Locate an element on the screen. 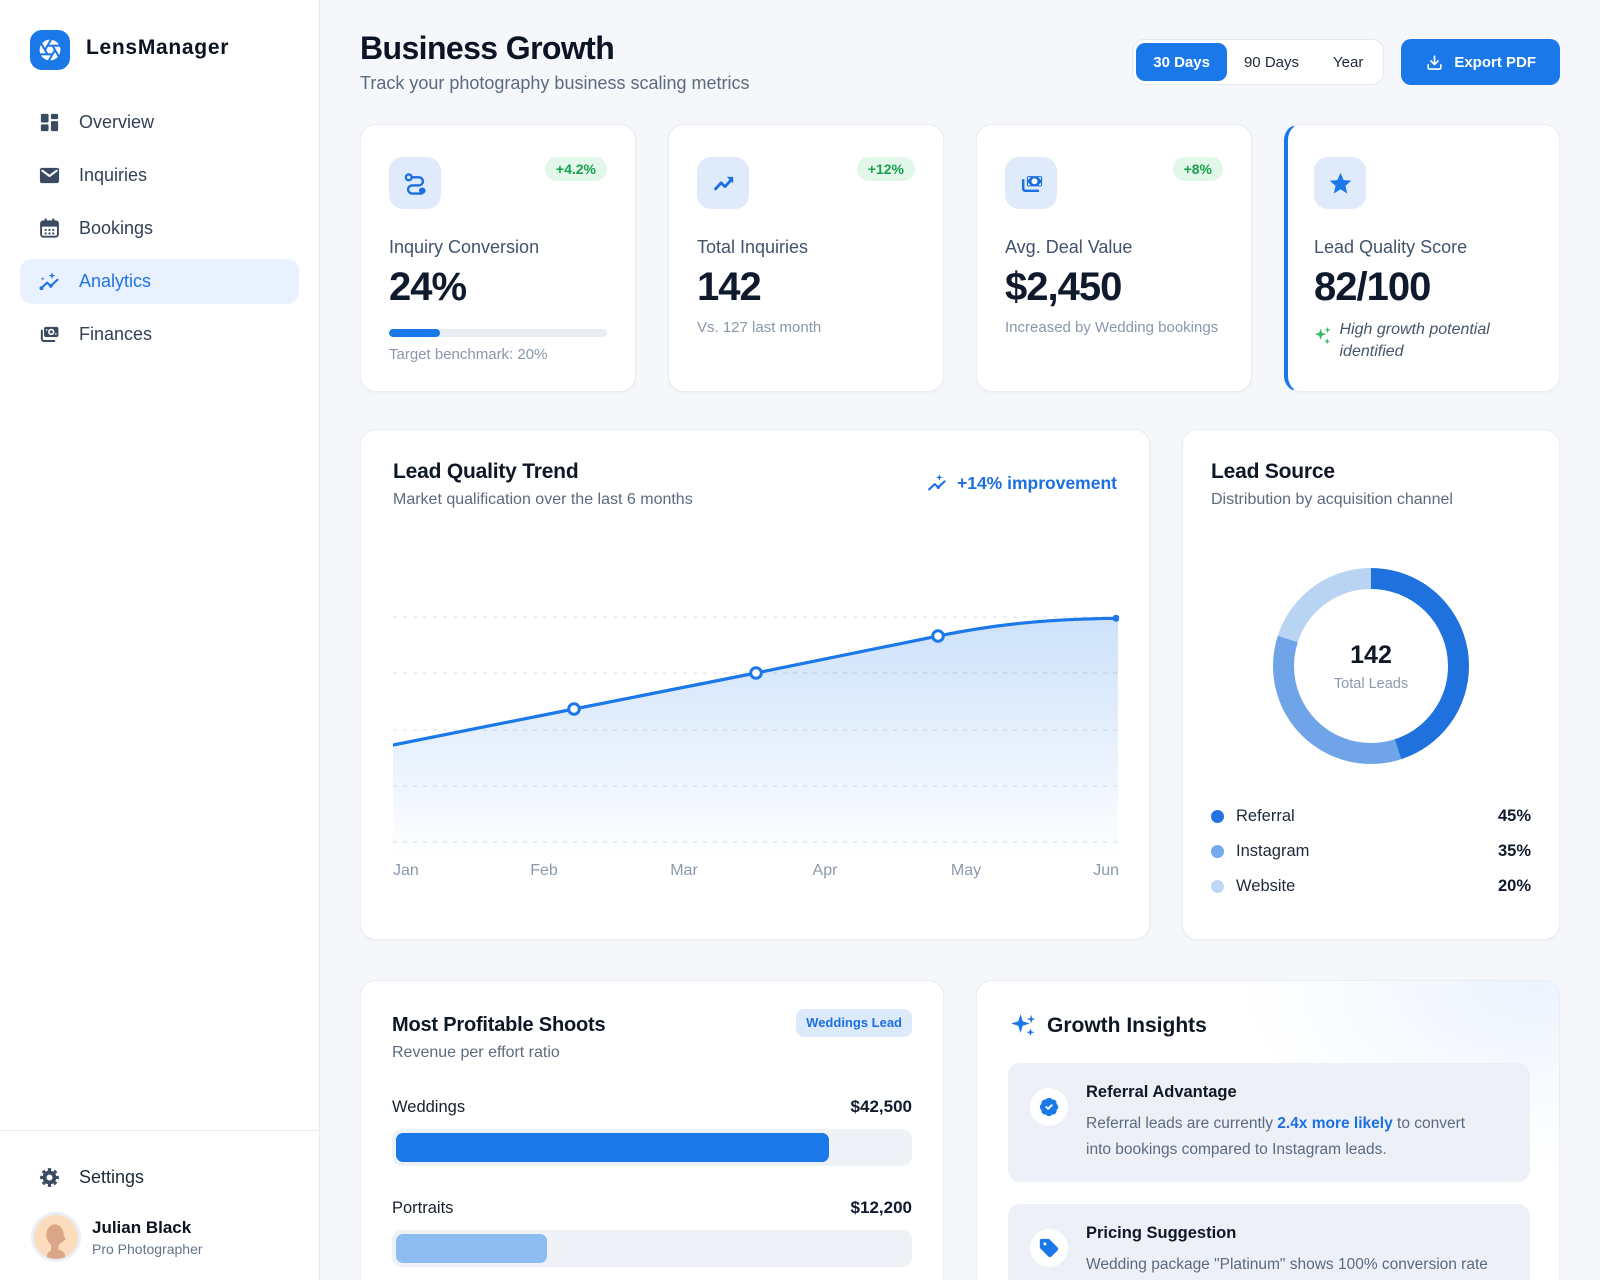 The image size is (1600, 1280). svg-text: Mar is located at coordinates (684, 870).